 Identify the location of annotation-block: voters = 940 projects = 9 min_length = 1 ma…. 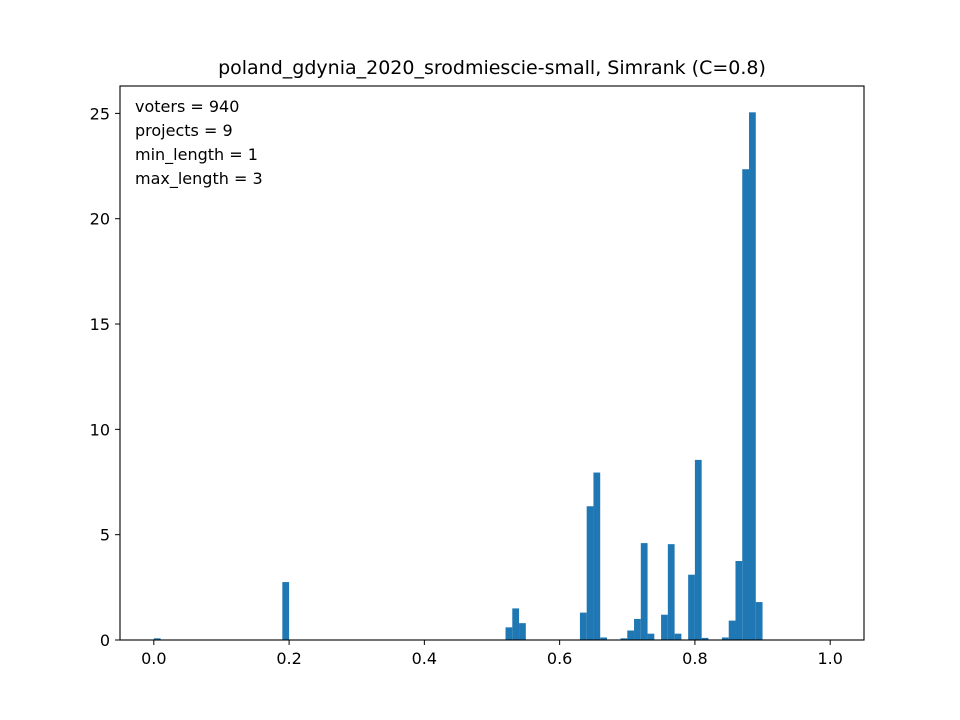
(199, 143).